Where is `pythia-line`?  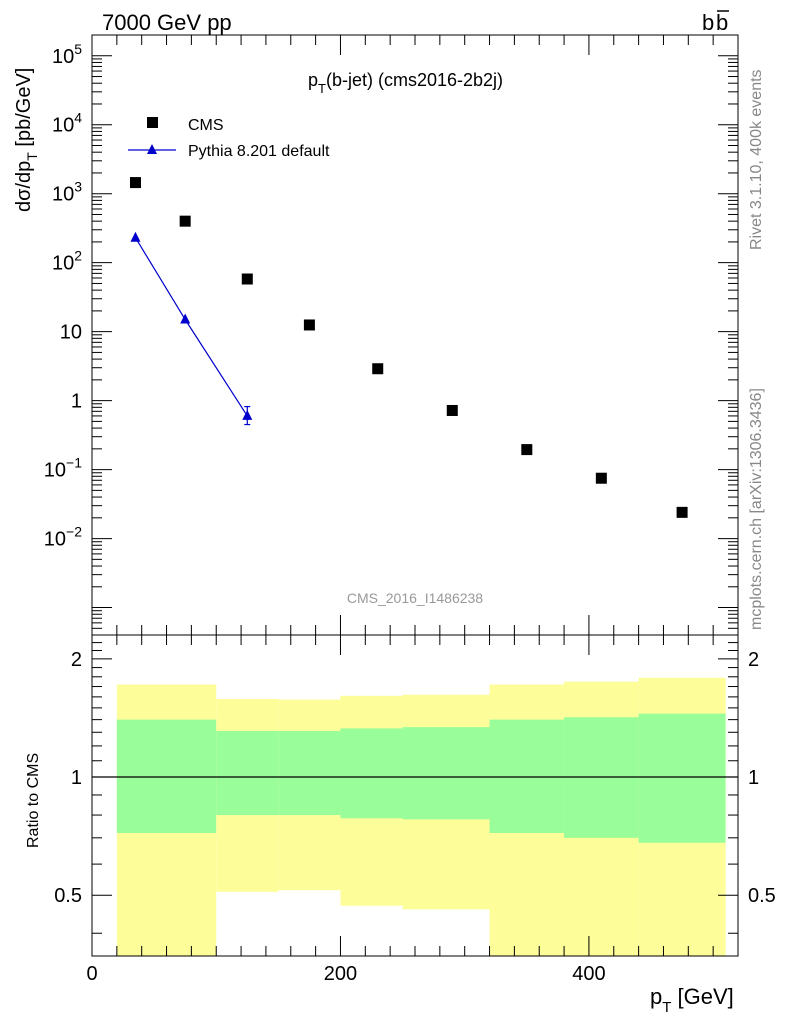 pythia-line is located at coordinates (191, 327).